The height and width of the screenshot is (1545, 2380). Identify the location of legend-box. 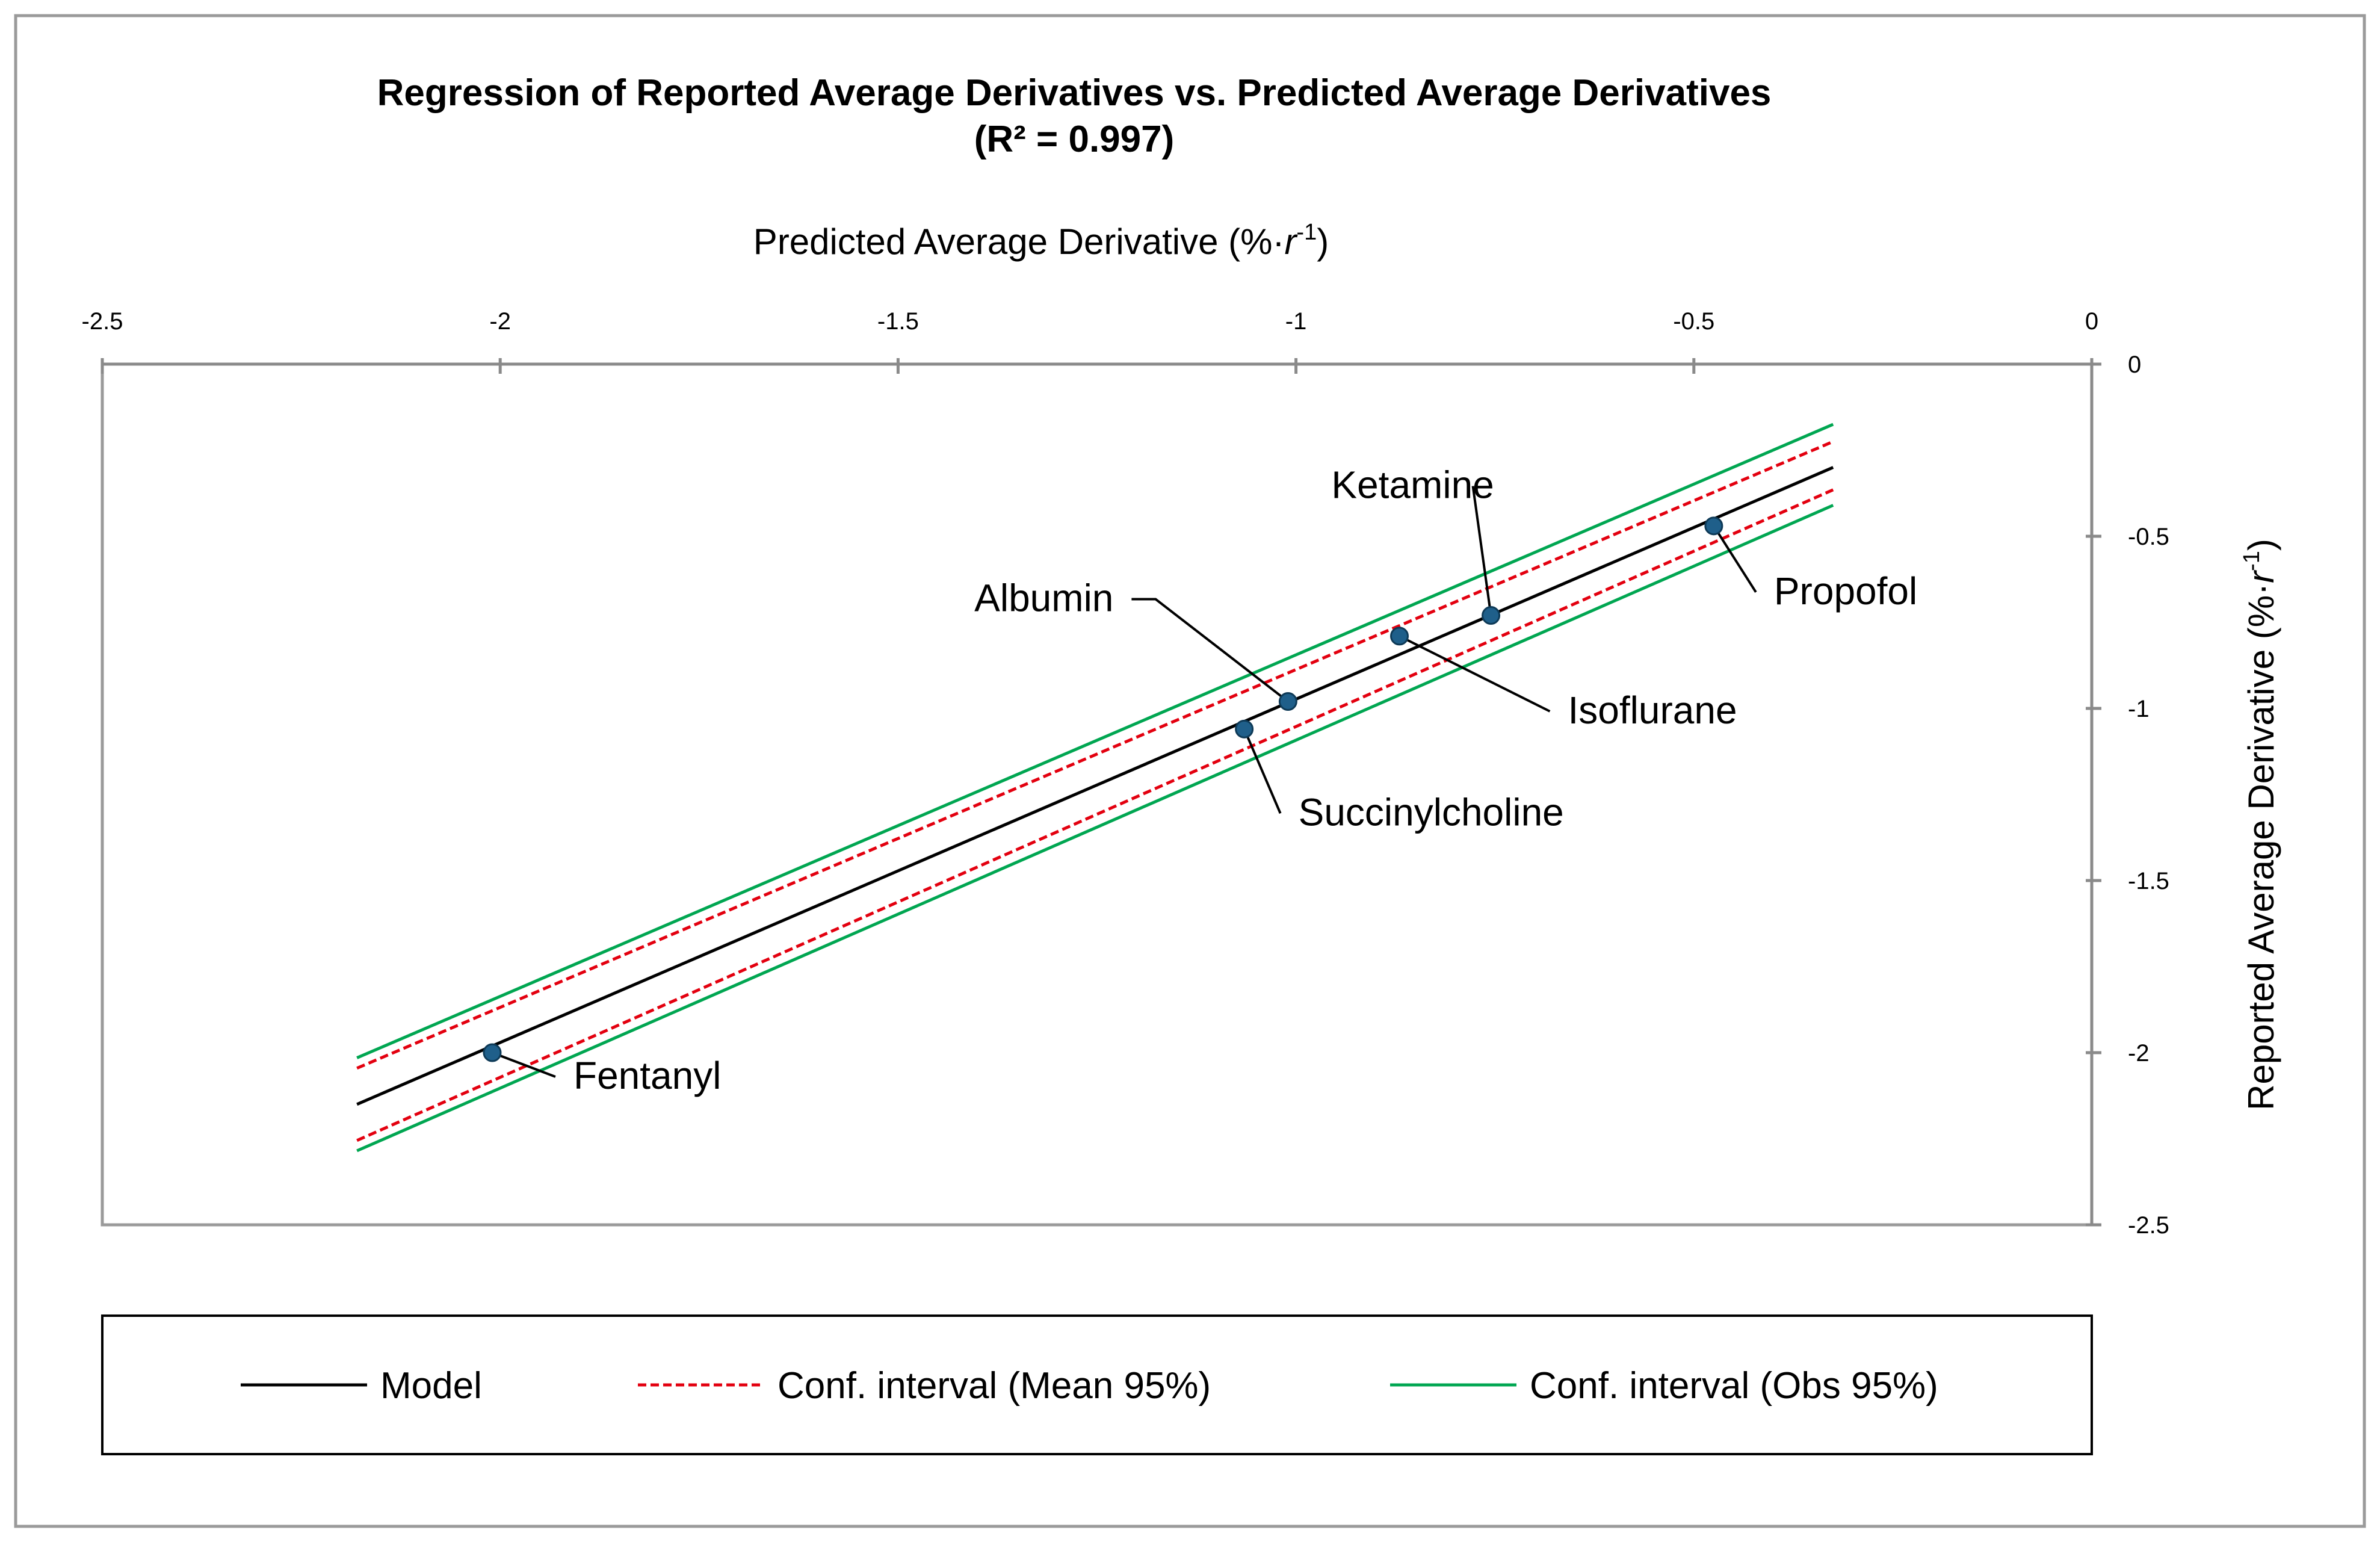
(1097, 1384).